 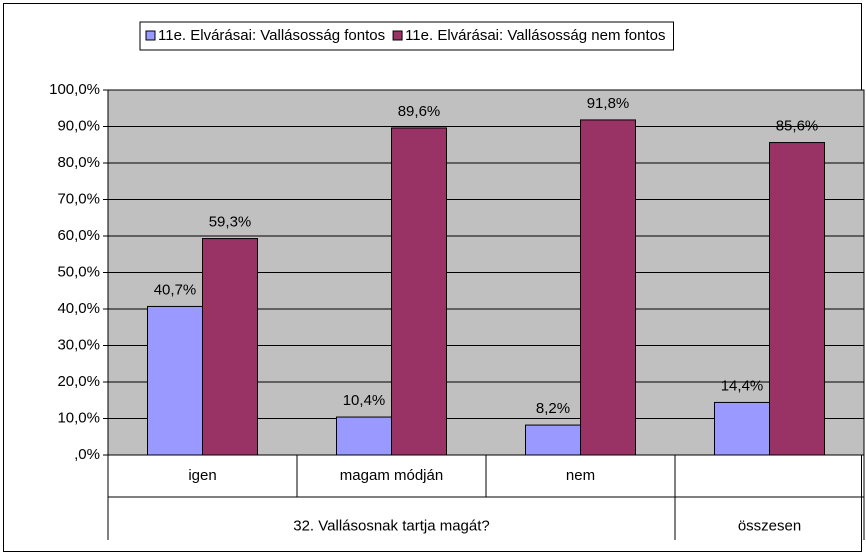 I want to click on data-label: 10,4%, so click(x=364, y=400).